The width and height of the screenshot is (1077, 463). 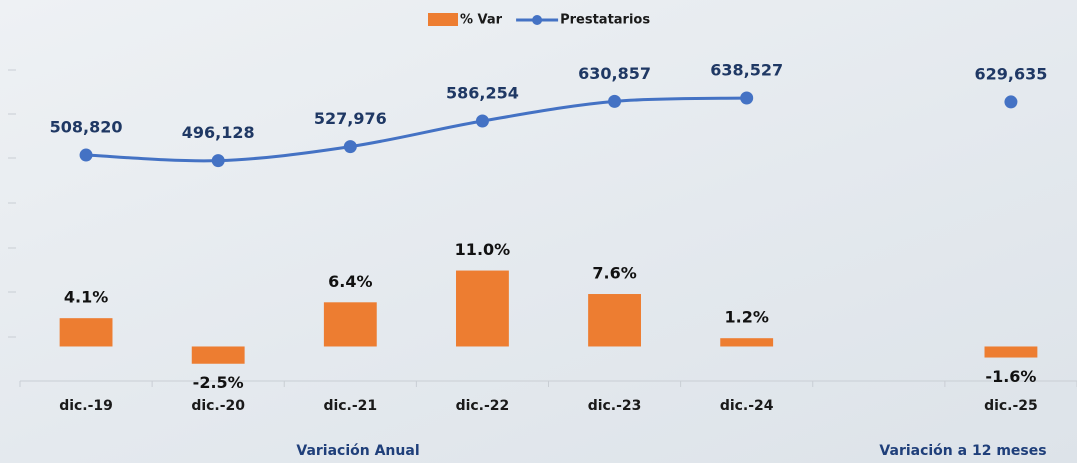 What do you see at coordinates (747, 317) in the screenshot?
I see `data-label: 1.2%` at bounding box center [747, 317].